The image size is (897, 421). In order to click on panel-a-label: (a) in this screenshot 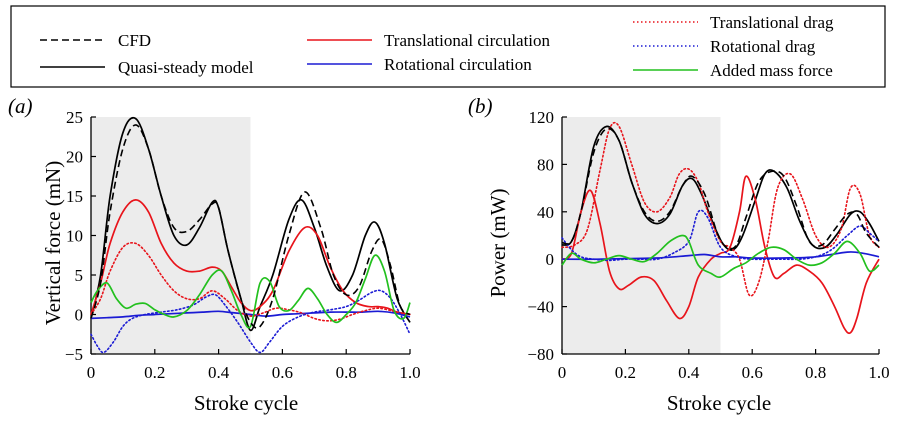, I will do `click(20, 106)`.